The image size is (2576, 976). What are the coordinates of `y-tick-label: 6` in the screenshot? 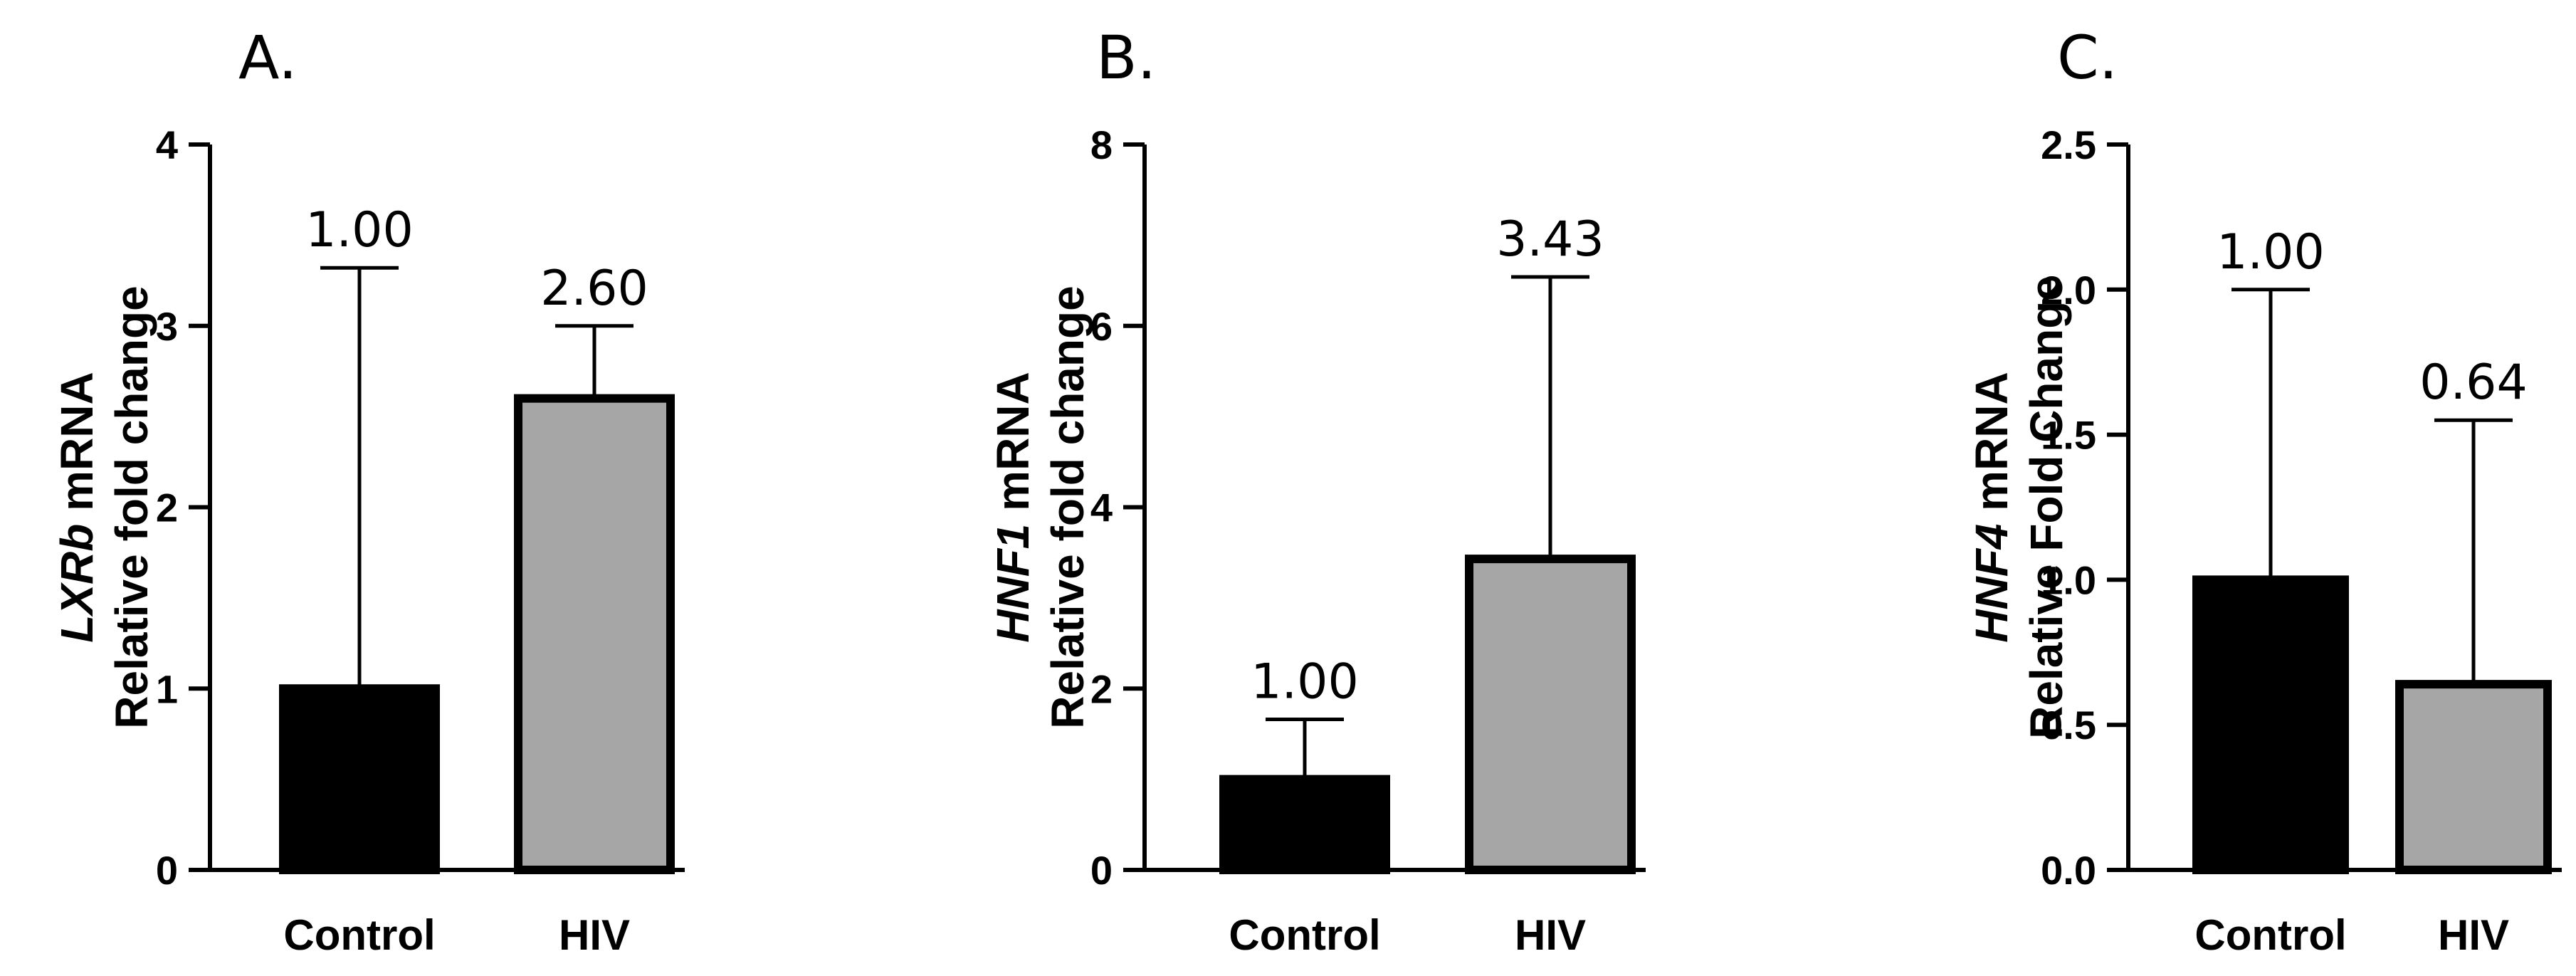 It's located at (1101, 326).